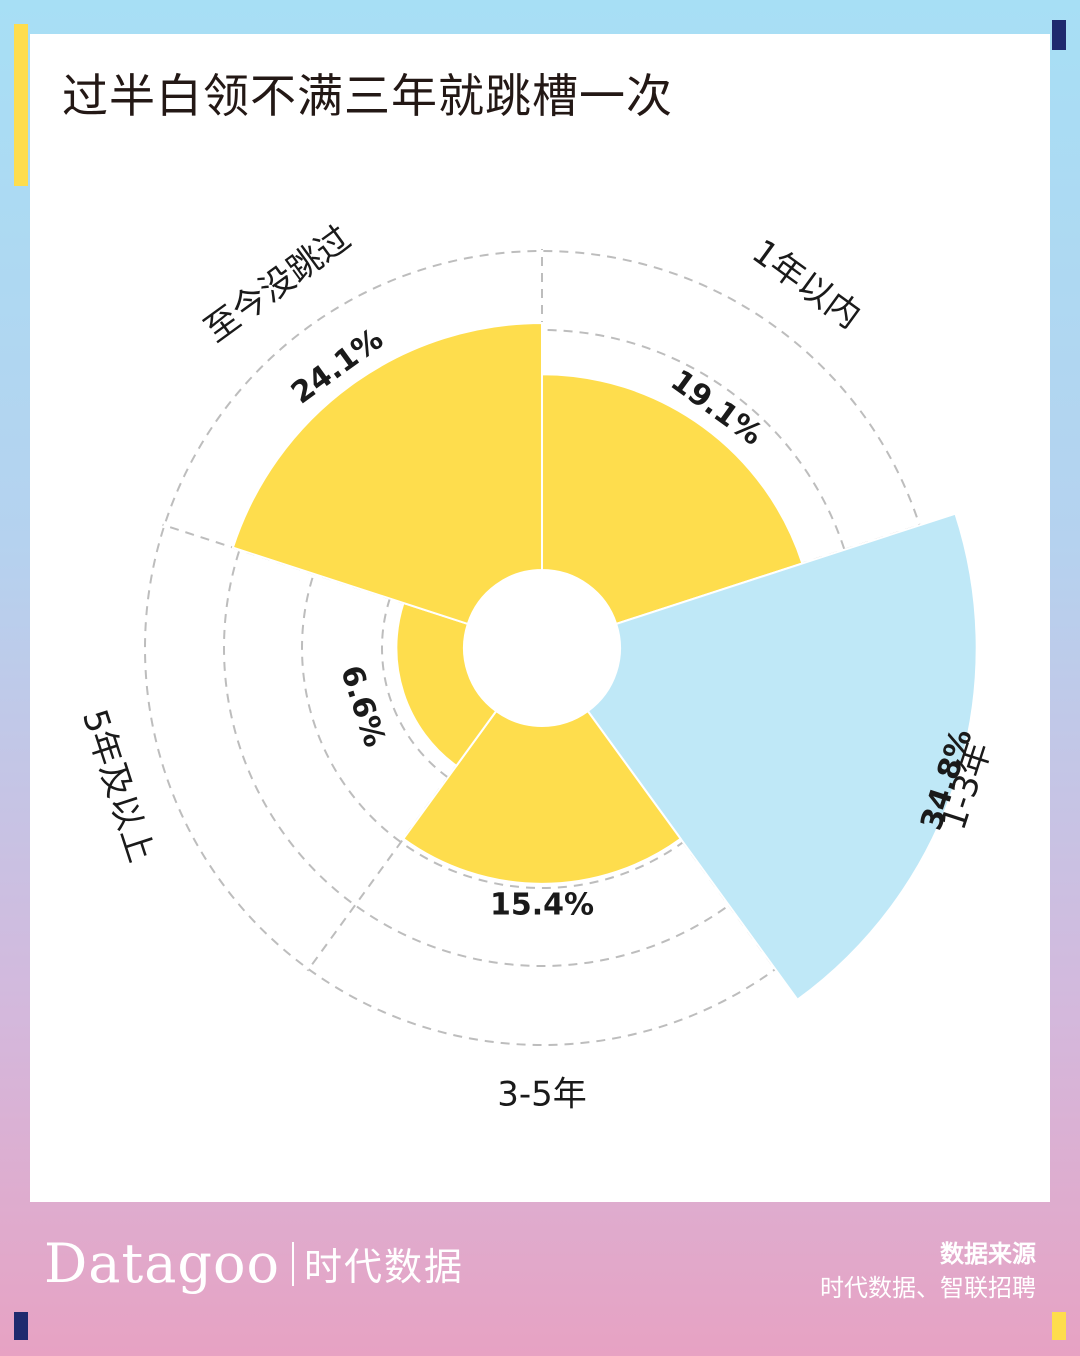 The image size is (1080, 1356). I want to click on source-label: 数据来源, so click(988, 1254).